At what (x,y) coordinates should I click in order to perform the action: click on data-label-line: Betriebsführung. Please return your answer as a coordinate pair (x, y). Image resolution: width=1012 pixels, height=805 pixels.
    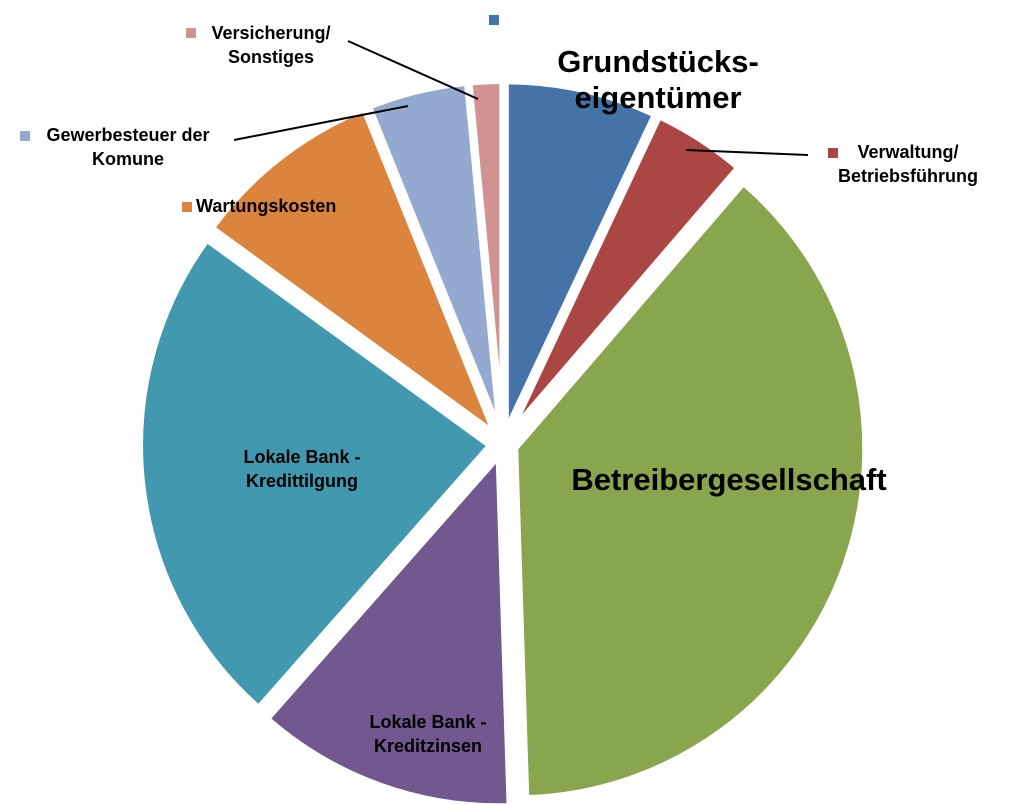
    Looking at the image, I should click on (908, 176).